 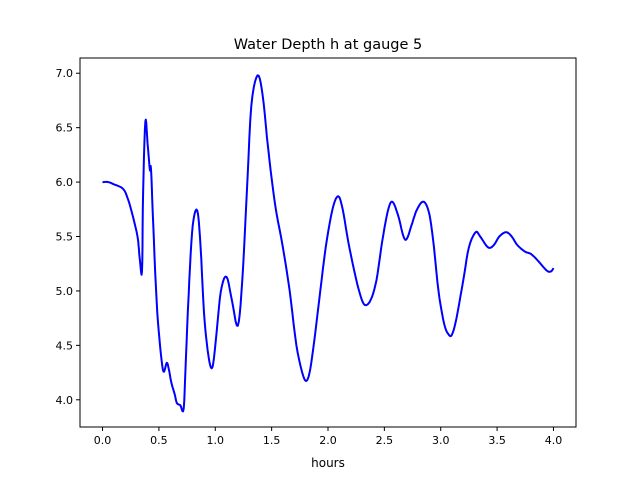 What do you see at coordinates (65, 73) in the screenshot?
I see `y-tick-label: 7.0` at bounding box center [65, 73].